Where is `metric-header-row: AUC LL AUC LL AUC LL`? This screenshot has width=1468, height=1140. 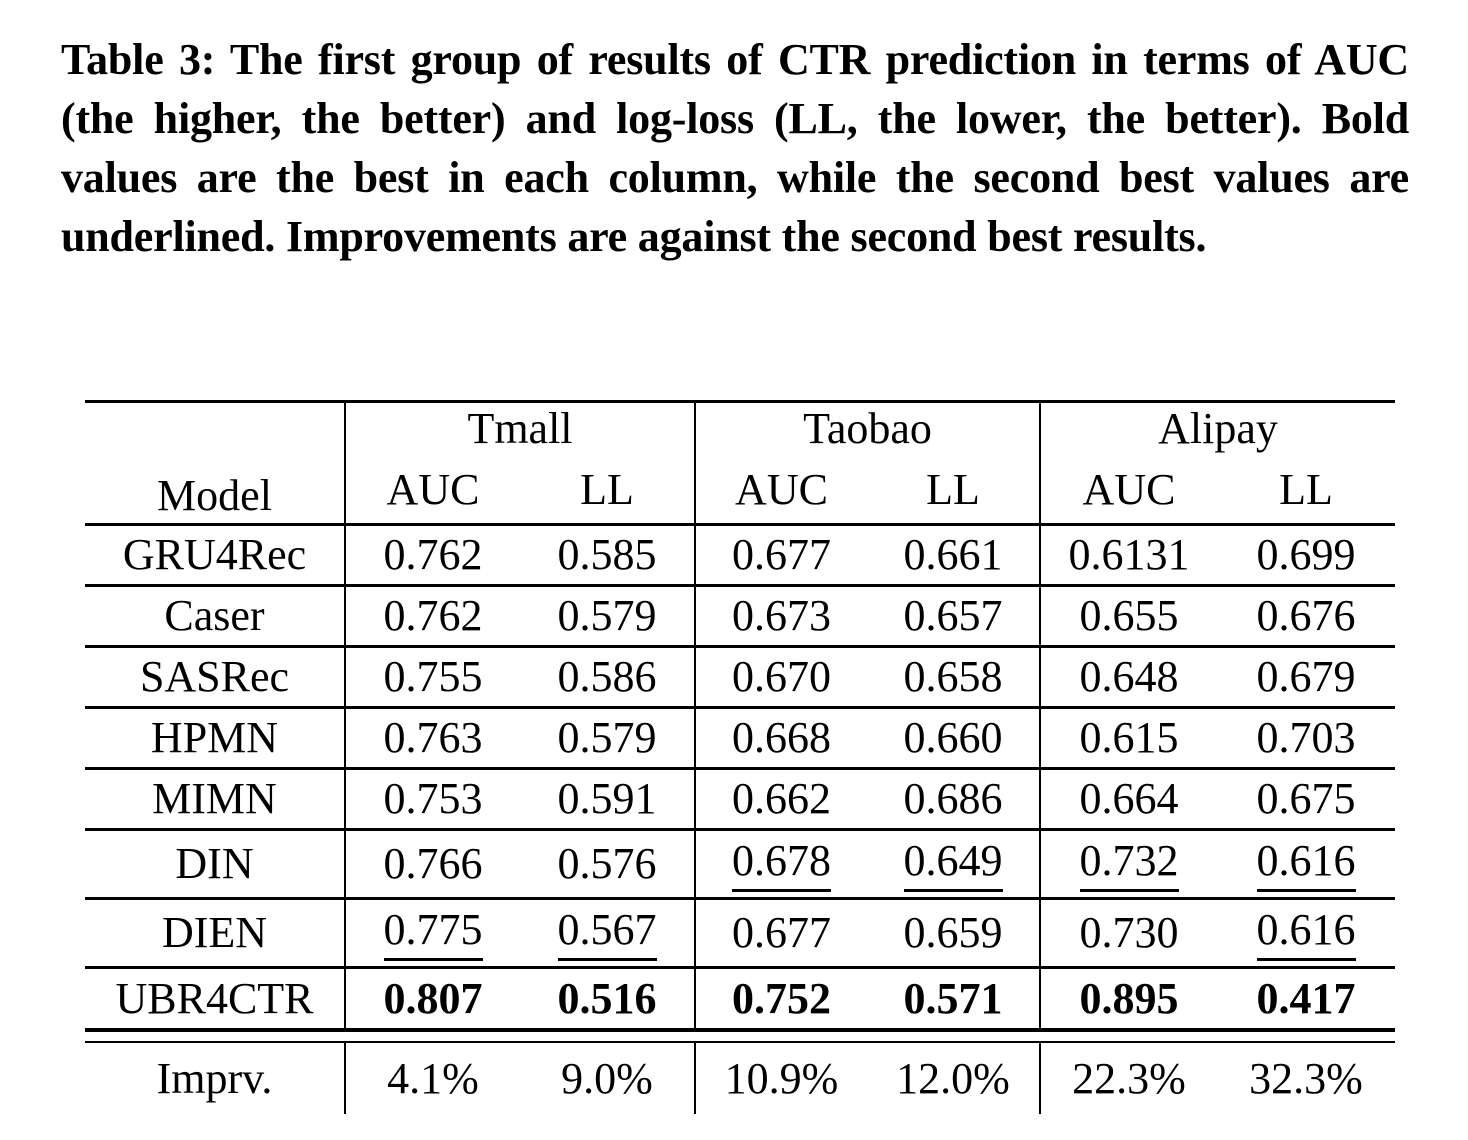
metric-header-row: AUC LL AUC LL AUC LL is located at coordinates (740, 491).